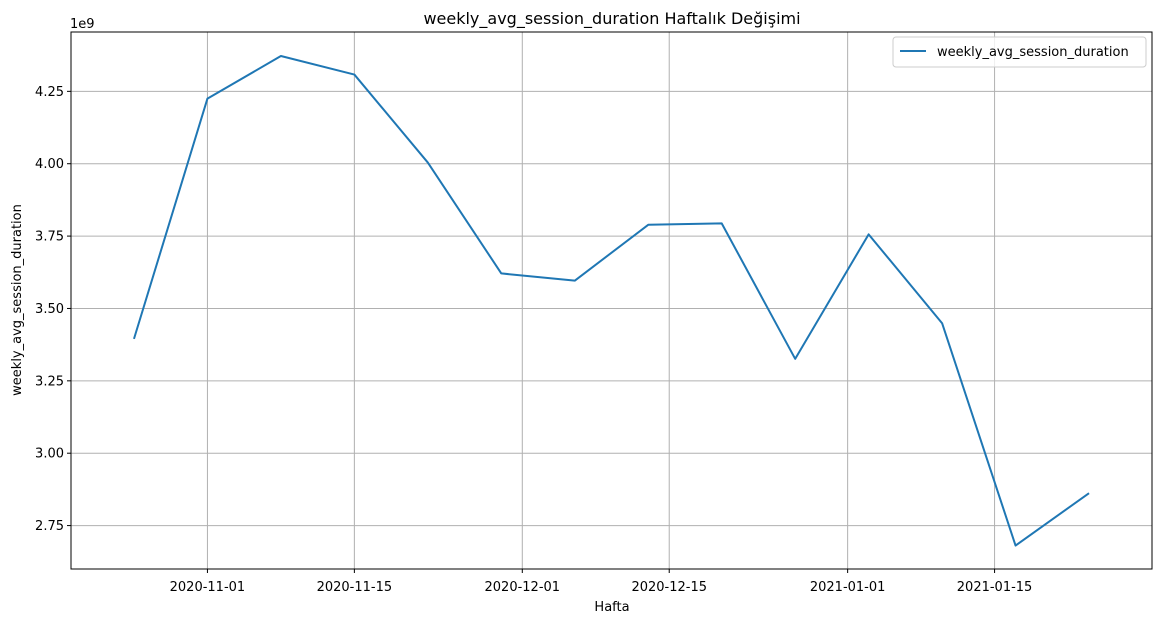 Image resolution: width=1165 pixels, height=624 pixels. What do you see at coordinates (208, 587) in the screenshot?
I see `x-tick-label: 2020-11-01` at bounding box center [208, 587].